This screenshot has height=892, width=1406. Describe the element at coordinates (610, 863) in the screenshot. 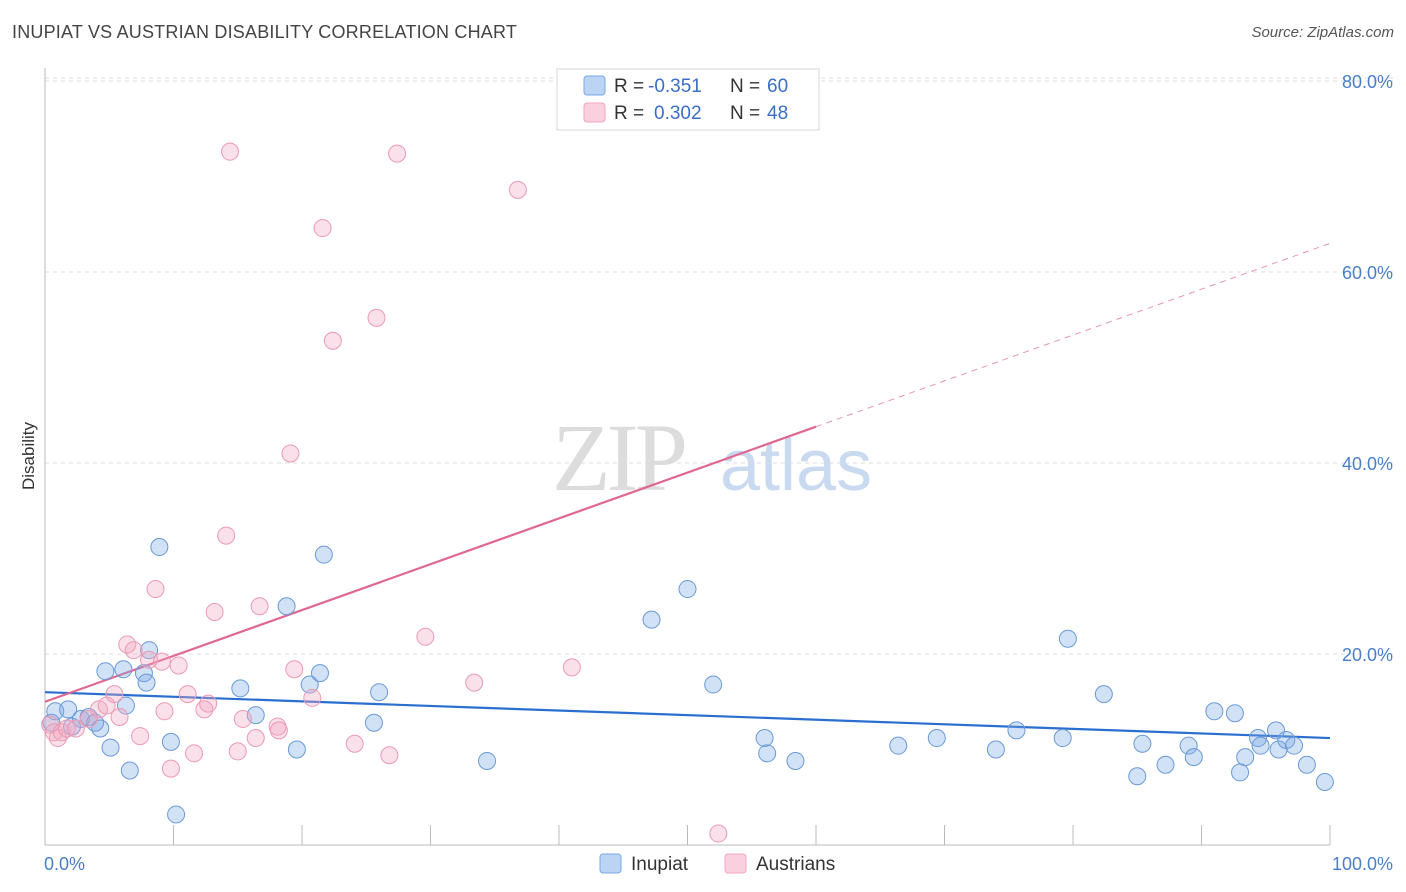

I see `legend-inupiat-swatch` at that location.